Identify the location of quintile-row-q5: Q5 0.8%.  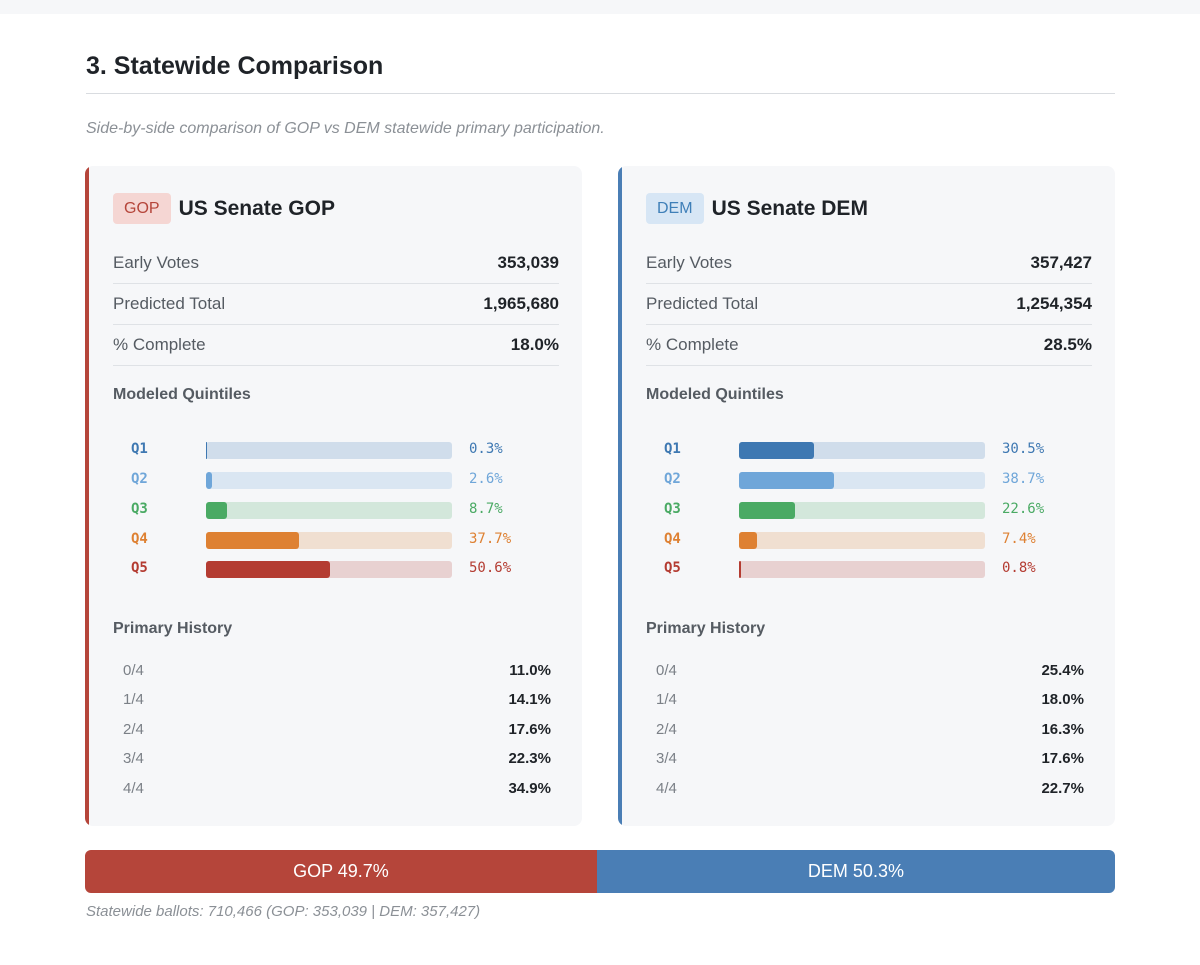
(866, 569).